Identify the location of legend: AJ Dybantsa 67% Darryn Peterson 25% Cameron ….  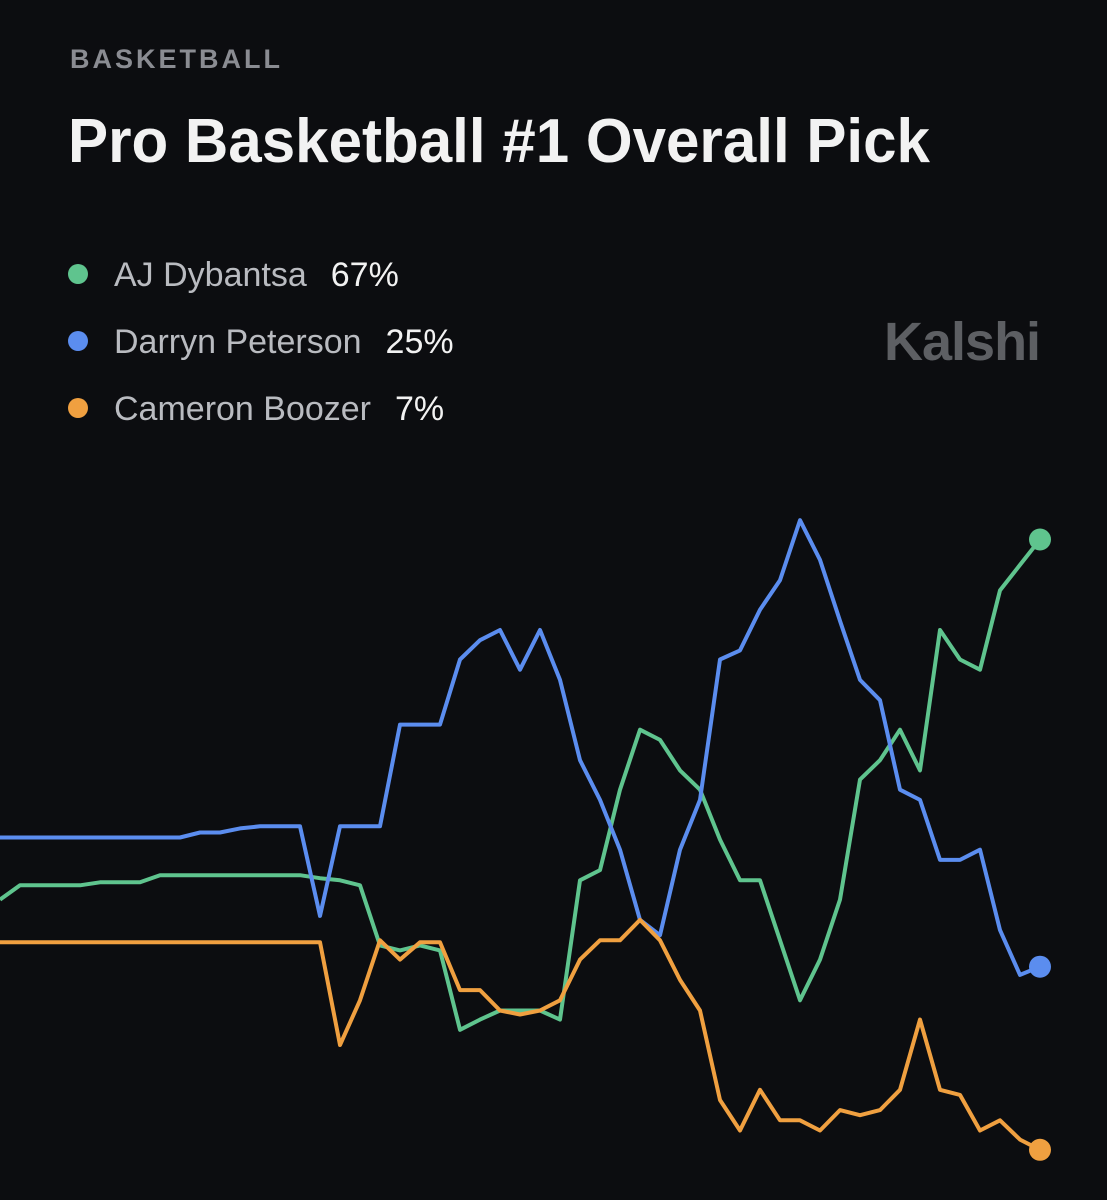
(261, 342).